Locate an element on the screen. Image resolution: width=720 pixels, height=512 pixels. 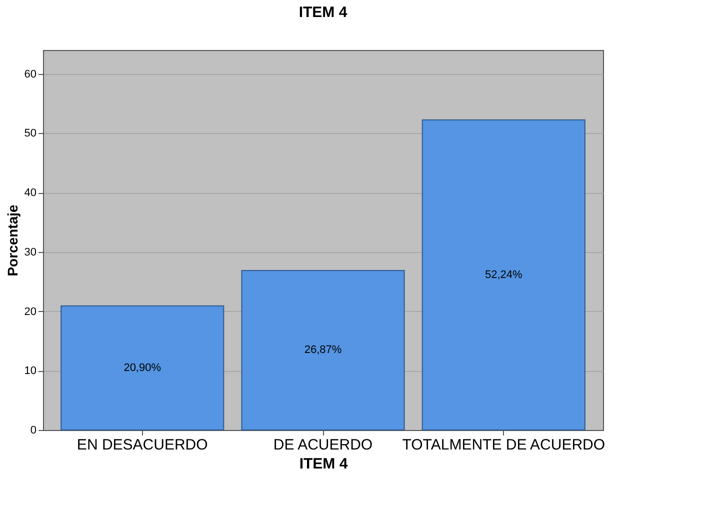
x-tick-label: EN DESACUERDO is located at coordinates (142, 445).